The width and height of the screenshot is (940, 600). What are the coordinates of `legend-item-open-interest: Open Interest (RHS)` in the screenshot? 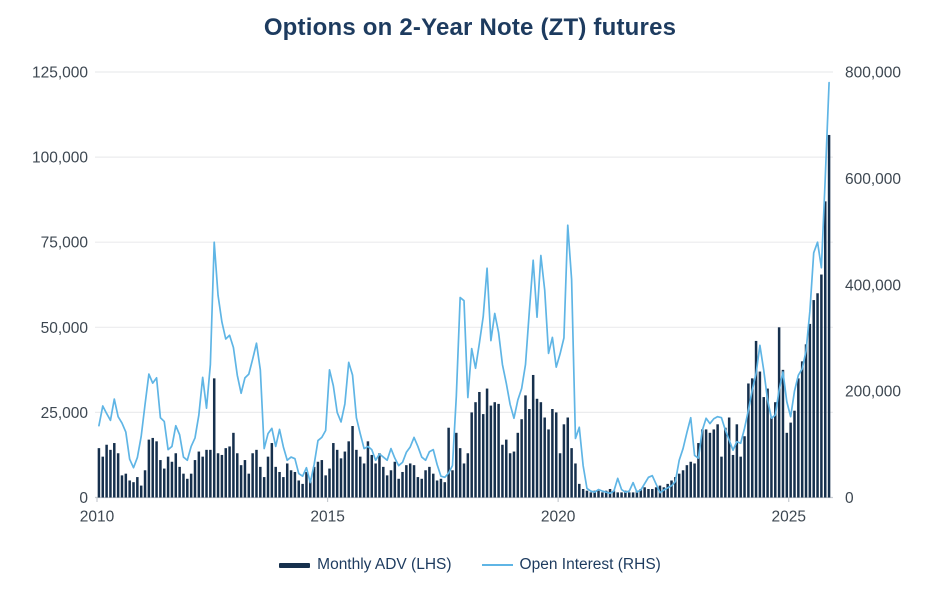 It's located at (571, 565).